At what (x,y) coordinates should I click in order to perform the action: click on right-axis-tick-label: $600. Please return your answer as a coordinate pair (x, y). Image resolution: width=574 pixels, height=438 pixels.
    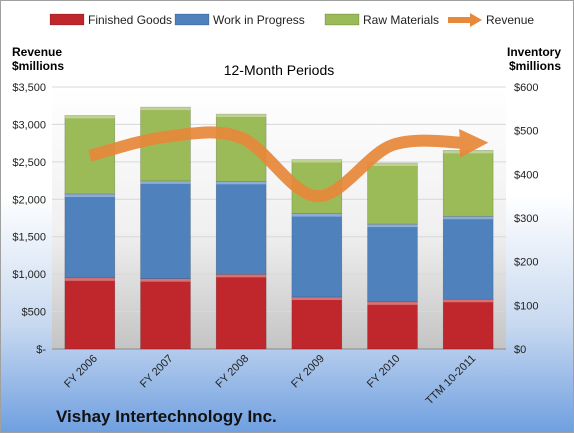
    Looking at the image, I should click on (526, 88).